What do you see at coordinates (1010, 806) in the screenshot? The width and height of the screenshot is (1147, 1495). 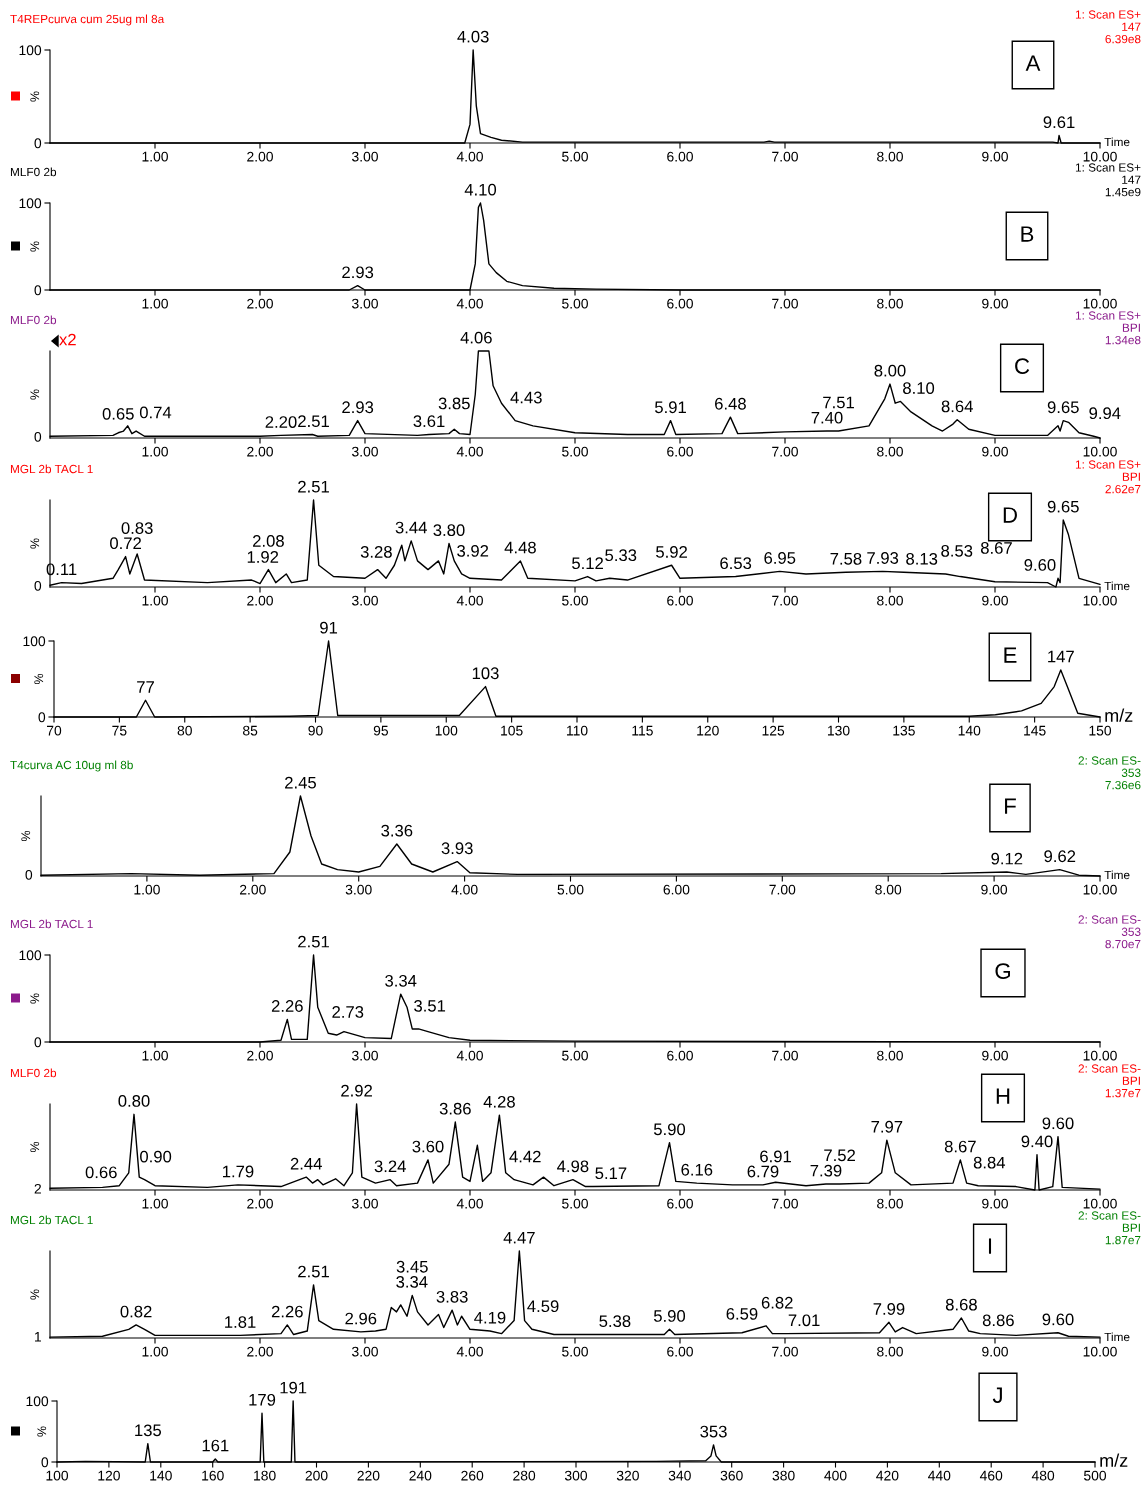 I see `annotation: F` at bounding box center [1010, 806].